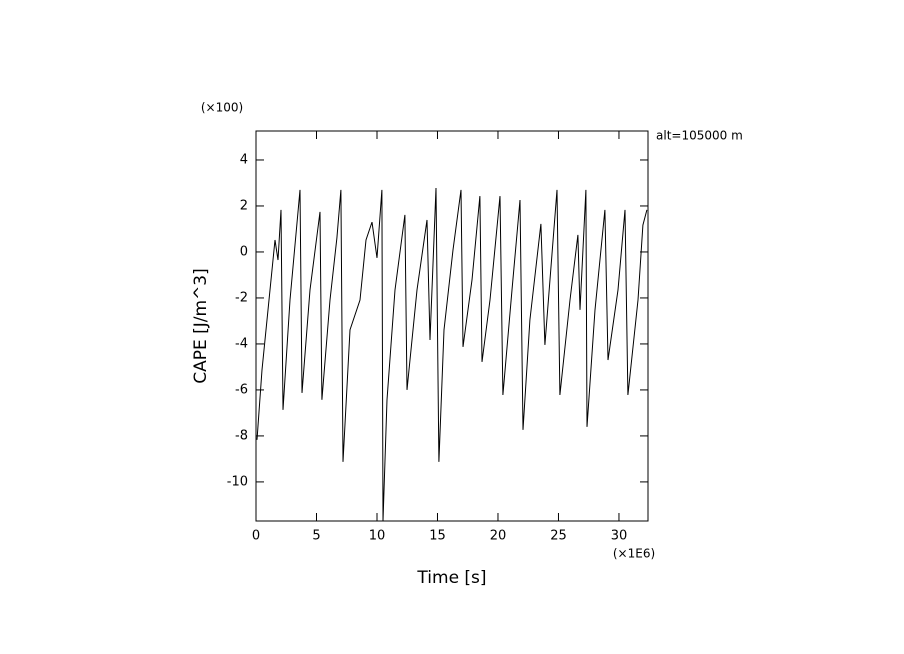 The width and height of the screenshot is (904, 654). I want to click on y-tick-label: -10, so click(237, 481).